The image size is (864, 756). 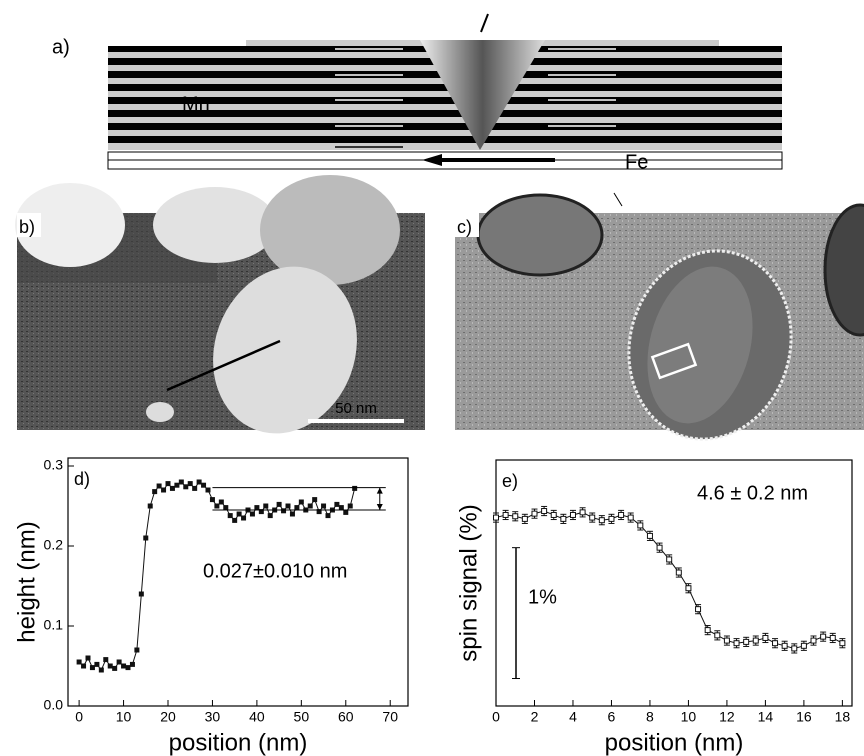 I want to click on x-tick-label: 20, so click(x=168, y=717).